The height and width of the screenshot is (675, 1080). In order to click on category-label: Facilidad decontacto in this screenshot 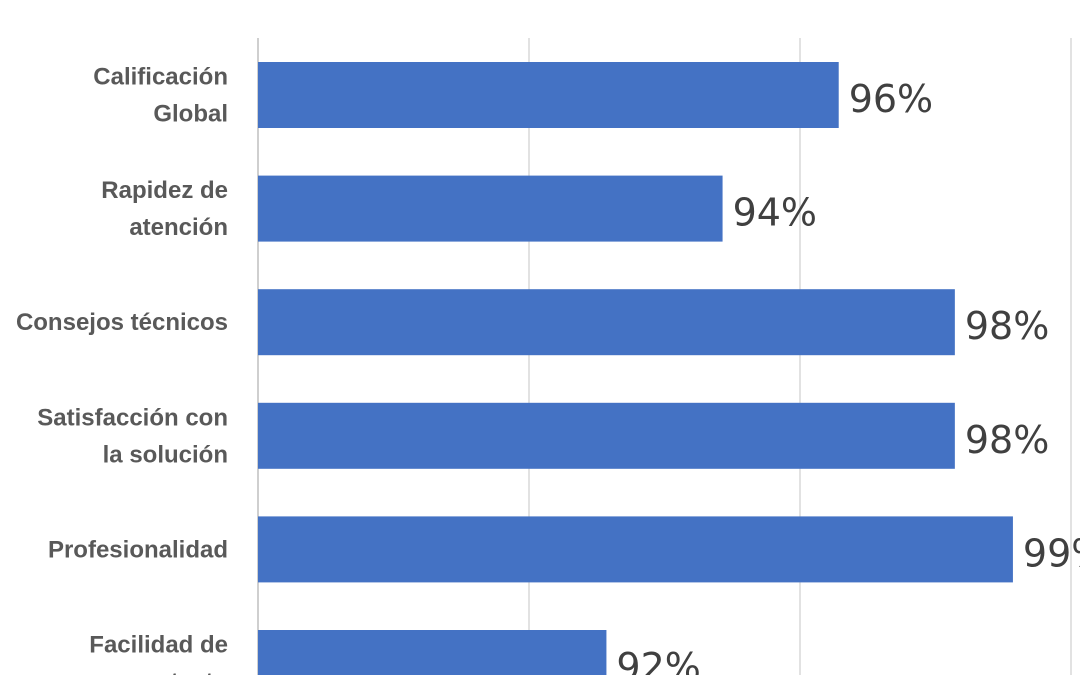, I will do `click(158, 653)`.